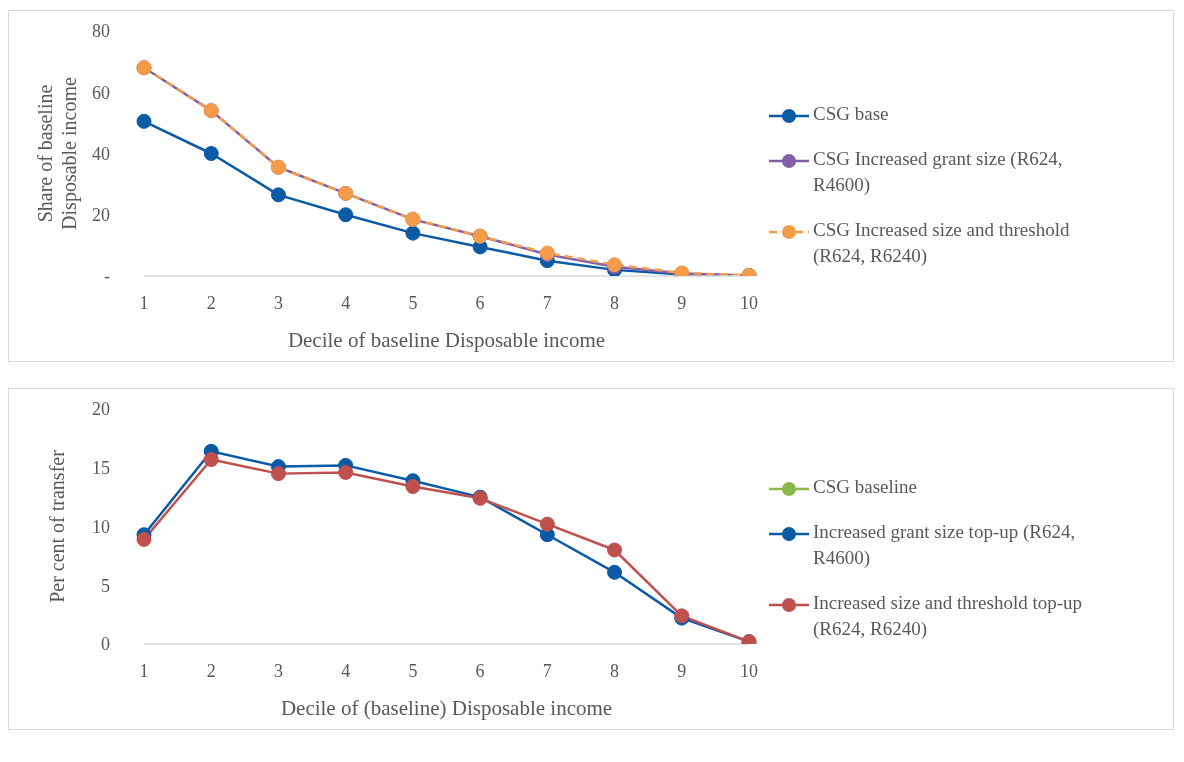 This screenshot has height=762, width=1184. Describe the element at coordinates (101, 526) in the screenshot. I see `y-tick-label: 10` at that location.